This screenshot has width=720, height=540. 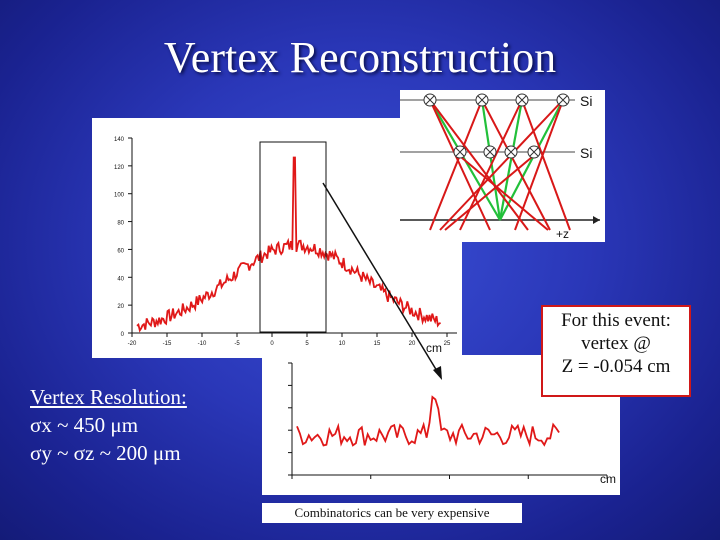 What do you see at coordinates (123, 335) in the screenshot?
I see `main-y-tick-label: 0` at bounding box center [123, 335].